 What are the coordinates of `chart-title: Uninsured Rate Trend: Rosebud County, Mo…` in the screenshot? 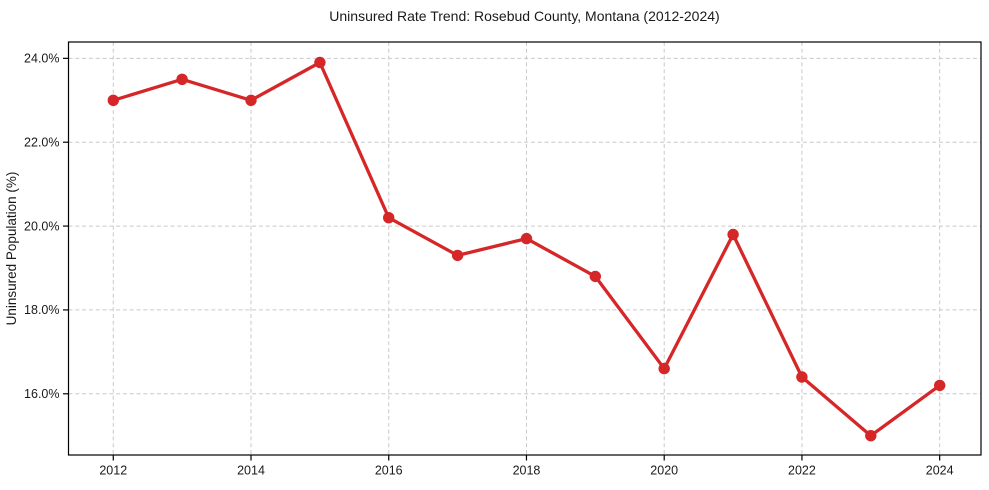 It's located at (524, 16).